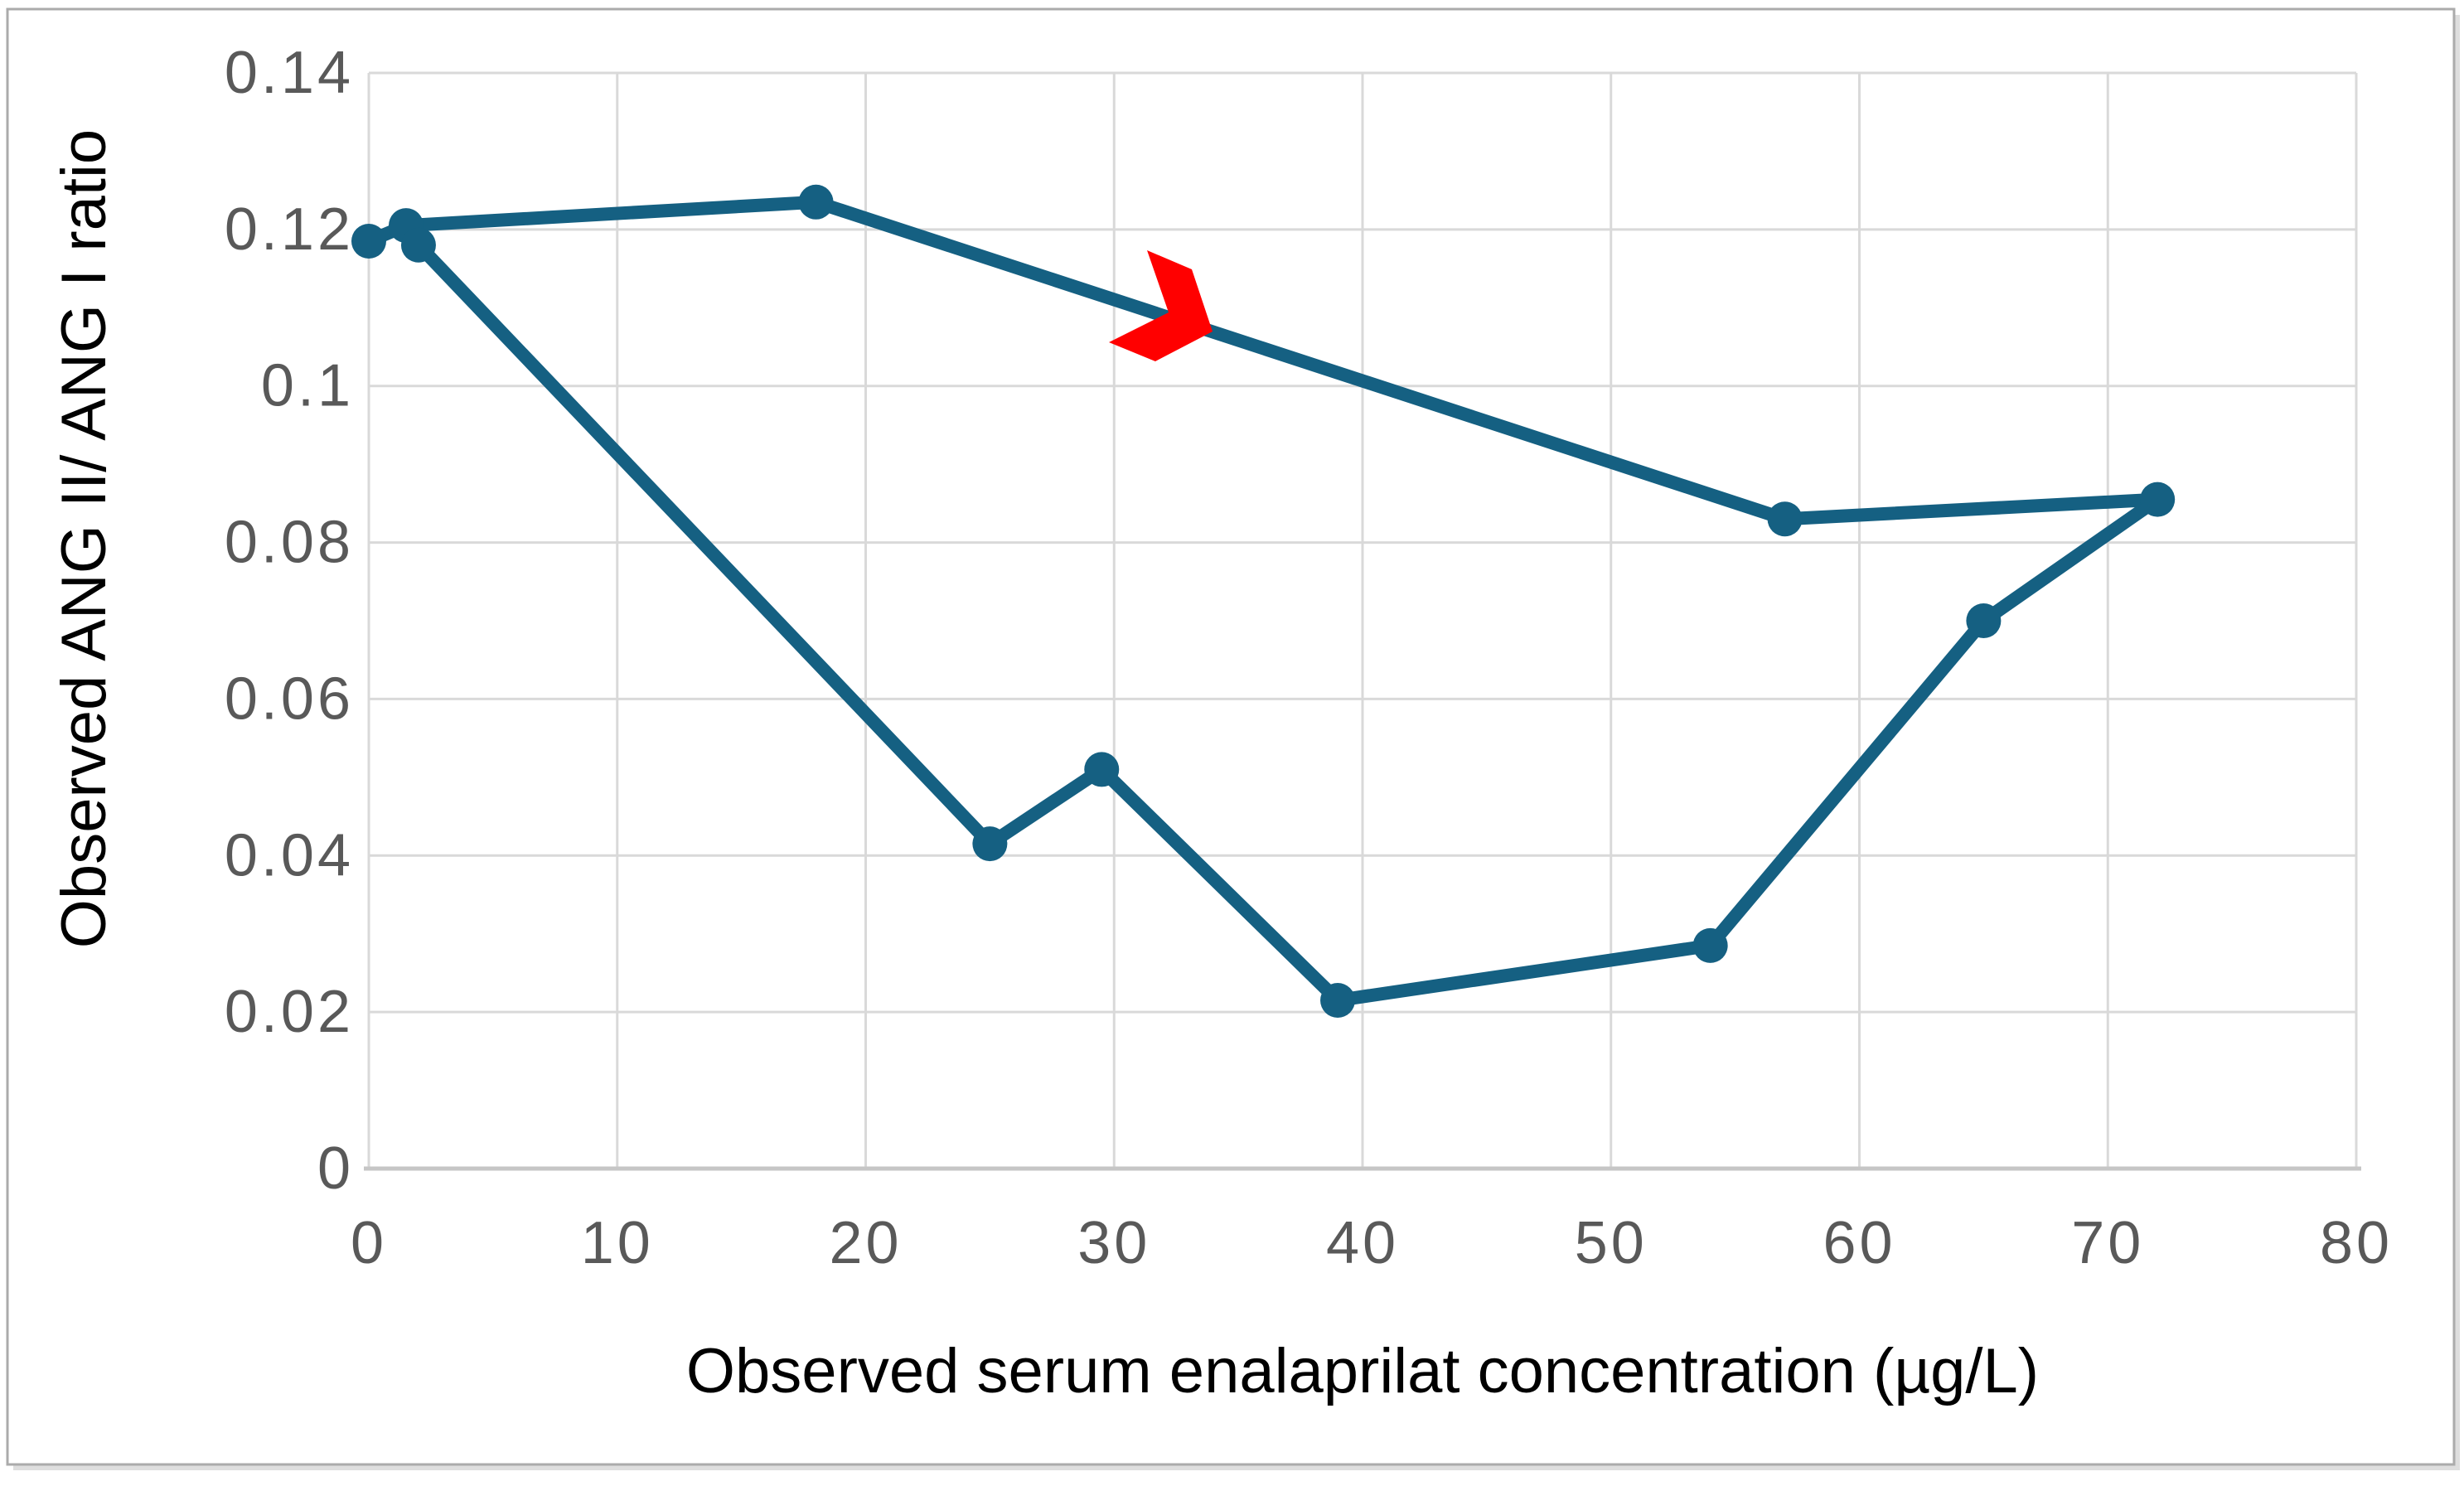 Image resolution: width=2464 pixels, height=1486 pixels. I want to click on x-tick-label: 70, so click(2107, 1243).